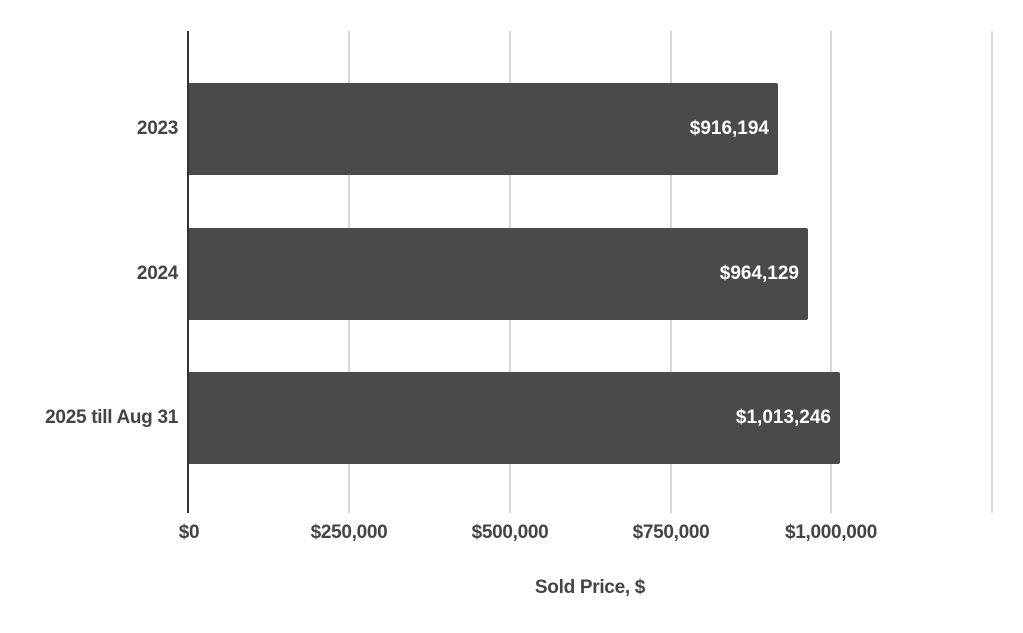 The height and width of the screenshot is (633, 1023). I want to click on bar-value-label: $964,129, so click(759, 273).